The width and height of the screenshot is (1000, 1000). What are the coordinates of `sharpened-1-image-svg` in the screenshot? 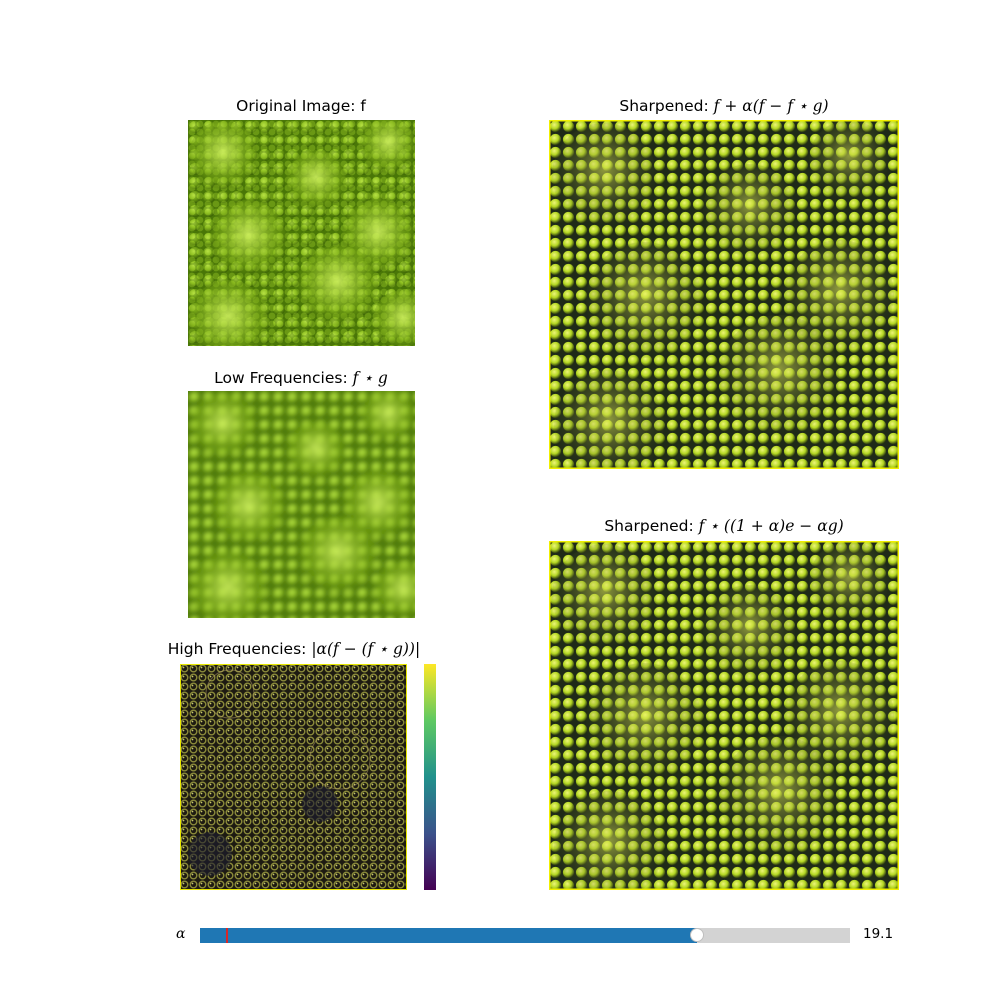 It's located at (724, 294).